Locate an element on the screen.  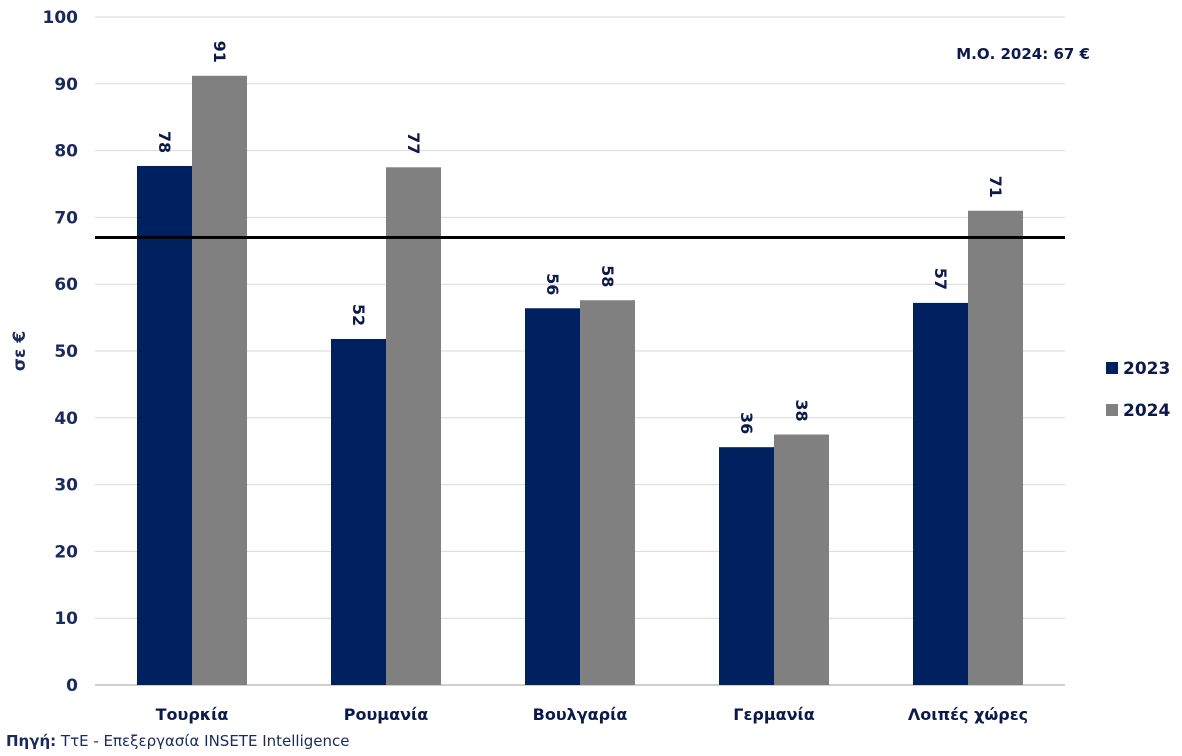
data-label-2023-0: 78 is located at coordinates (164, 142).